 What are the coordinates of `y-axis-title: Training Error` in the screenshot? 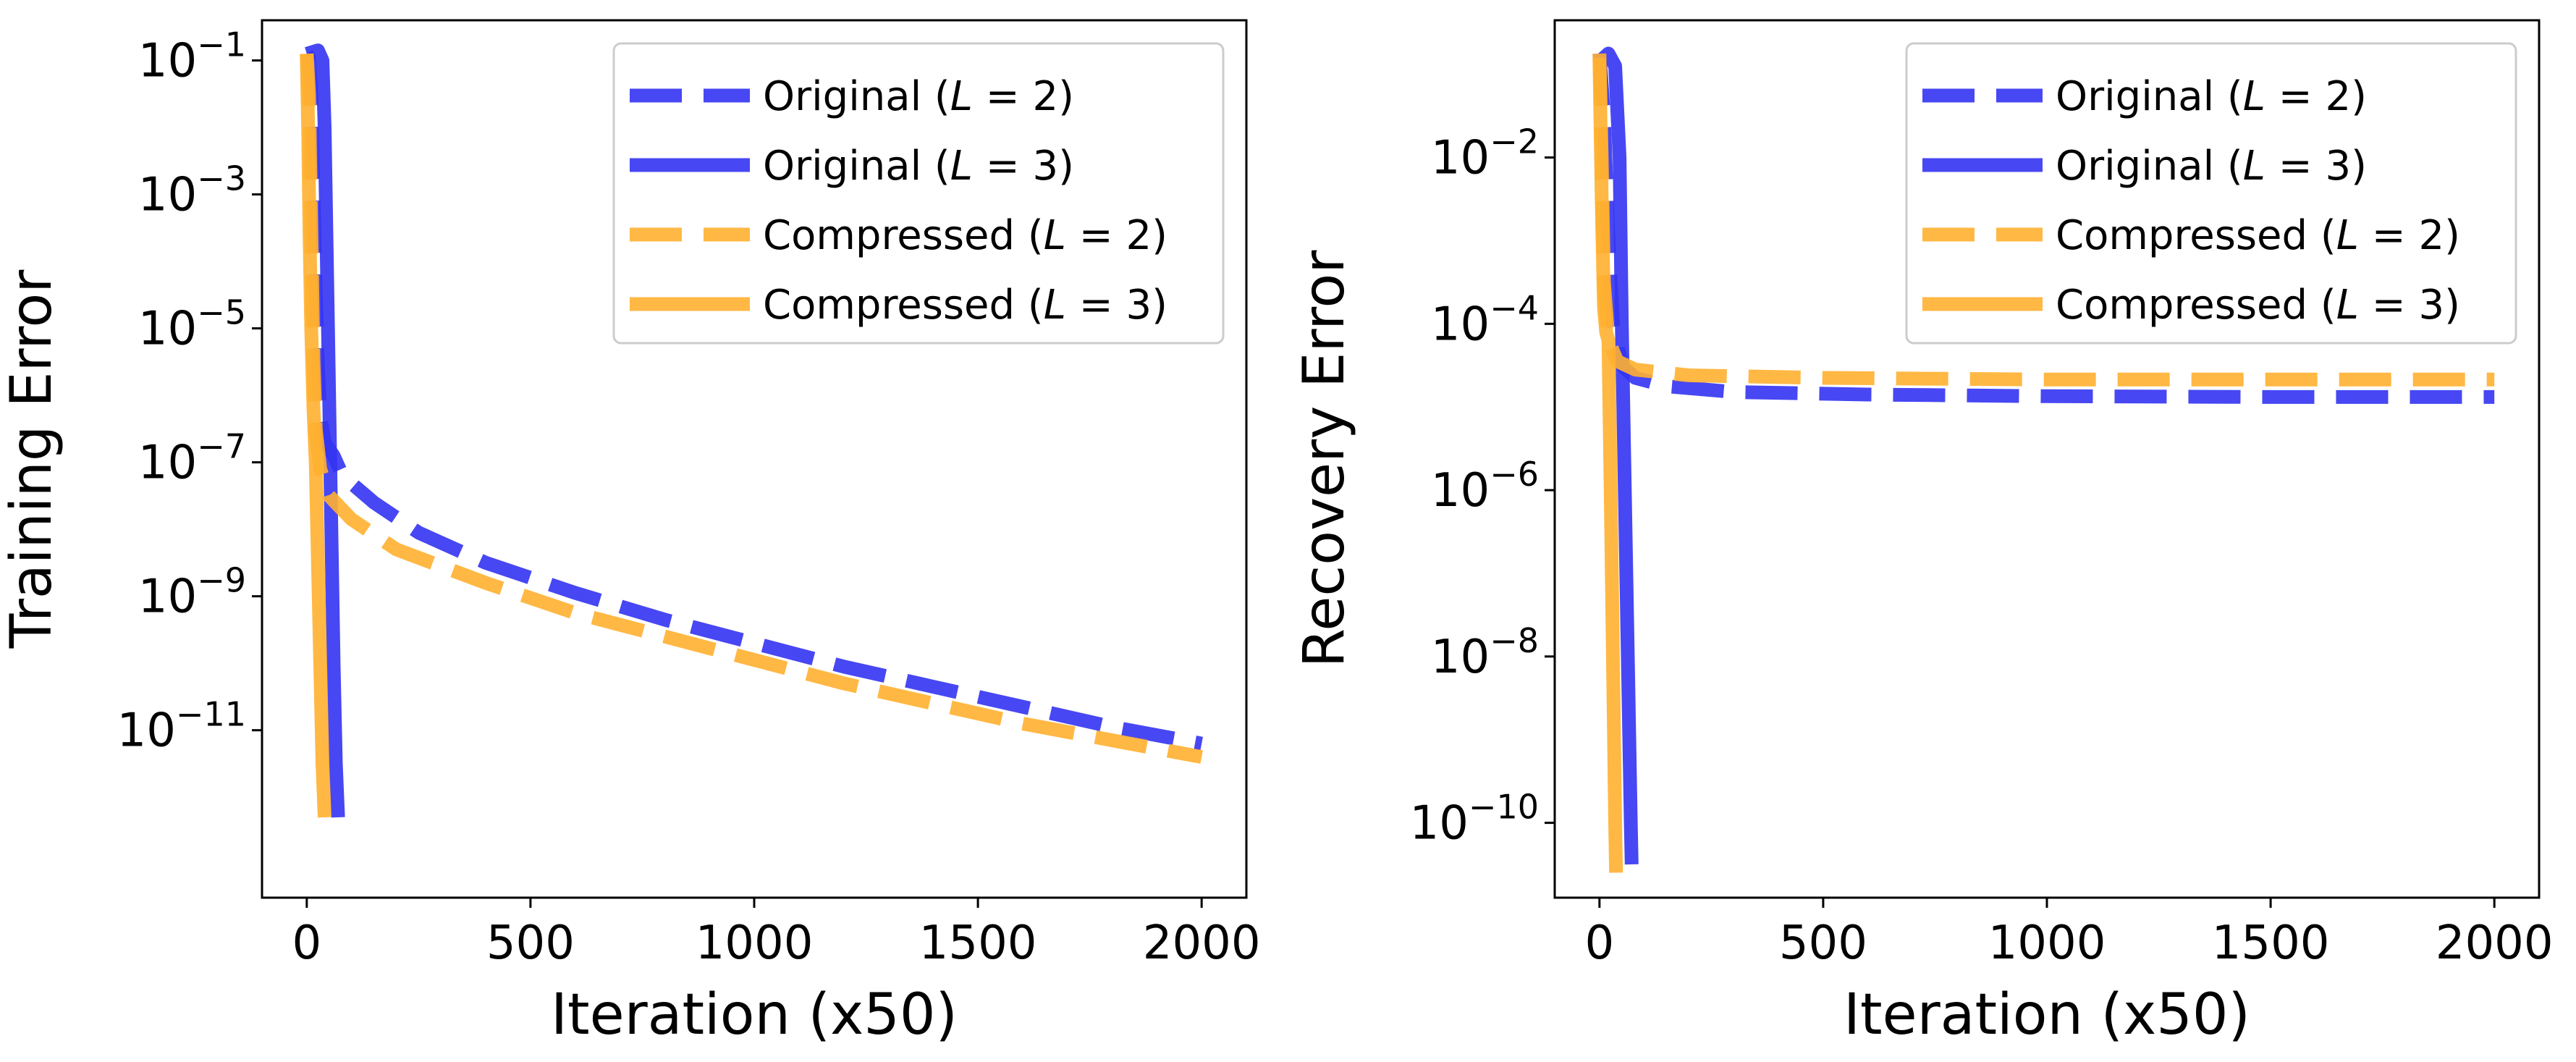 It's located at (32, 459).